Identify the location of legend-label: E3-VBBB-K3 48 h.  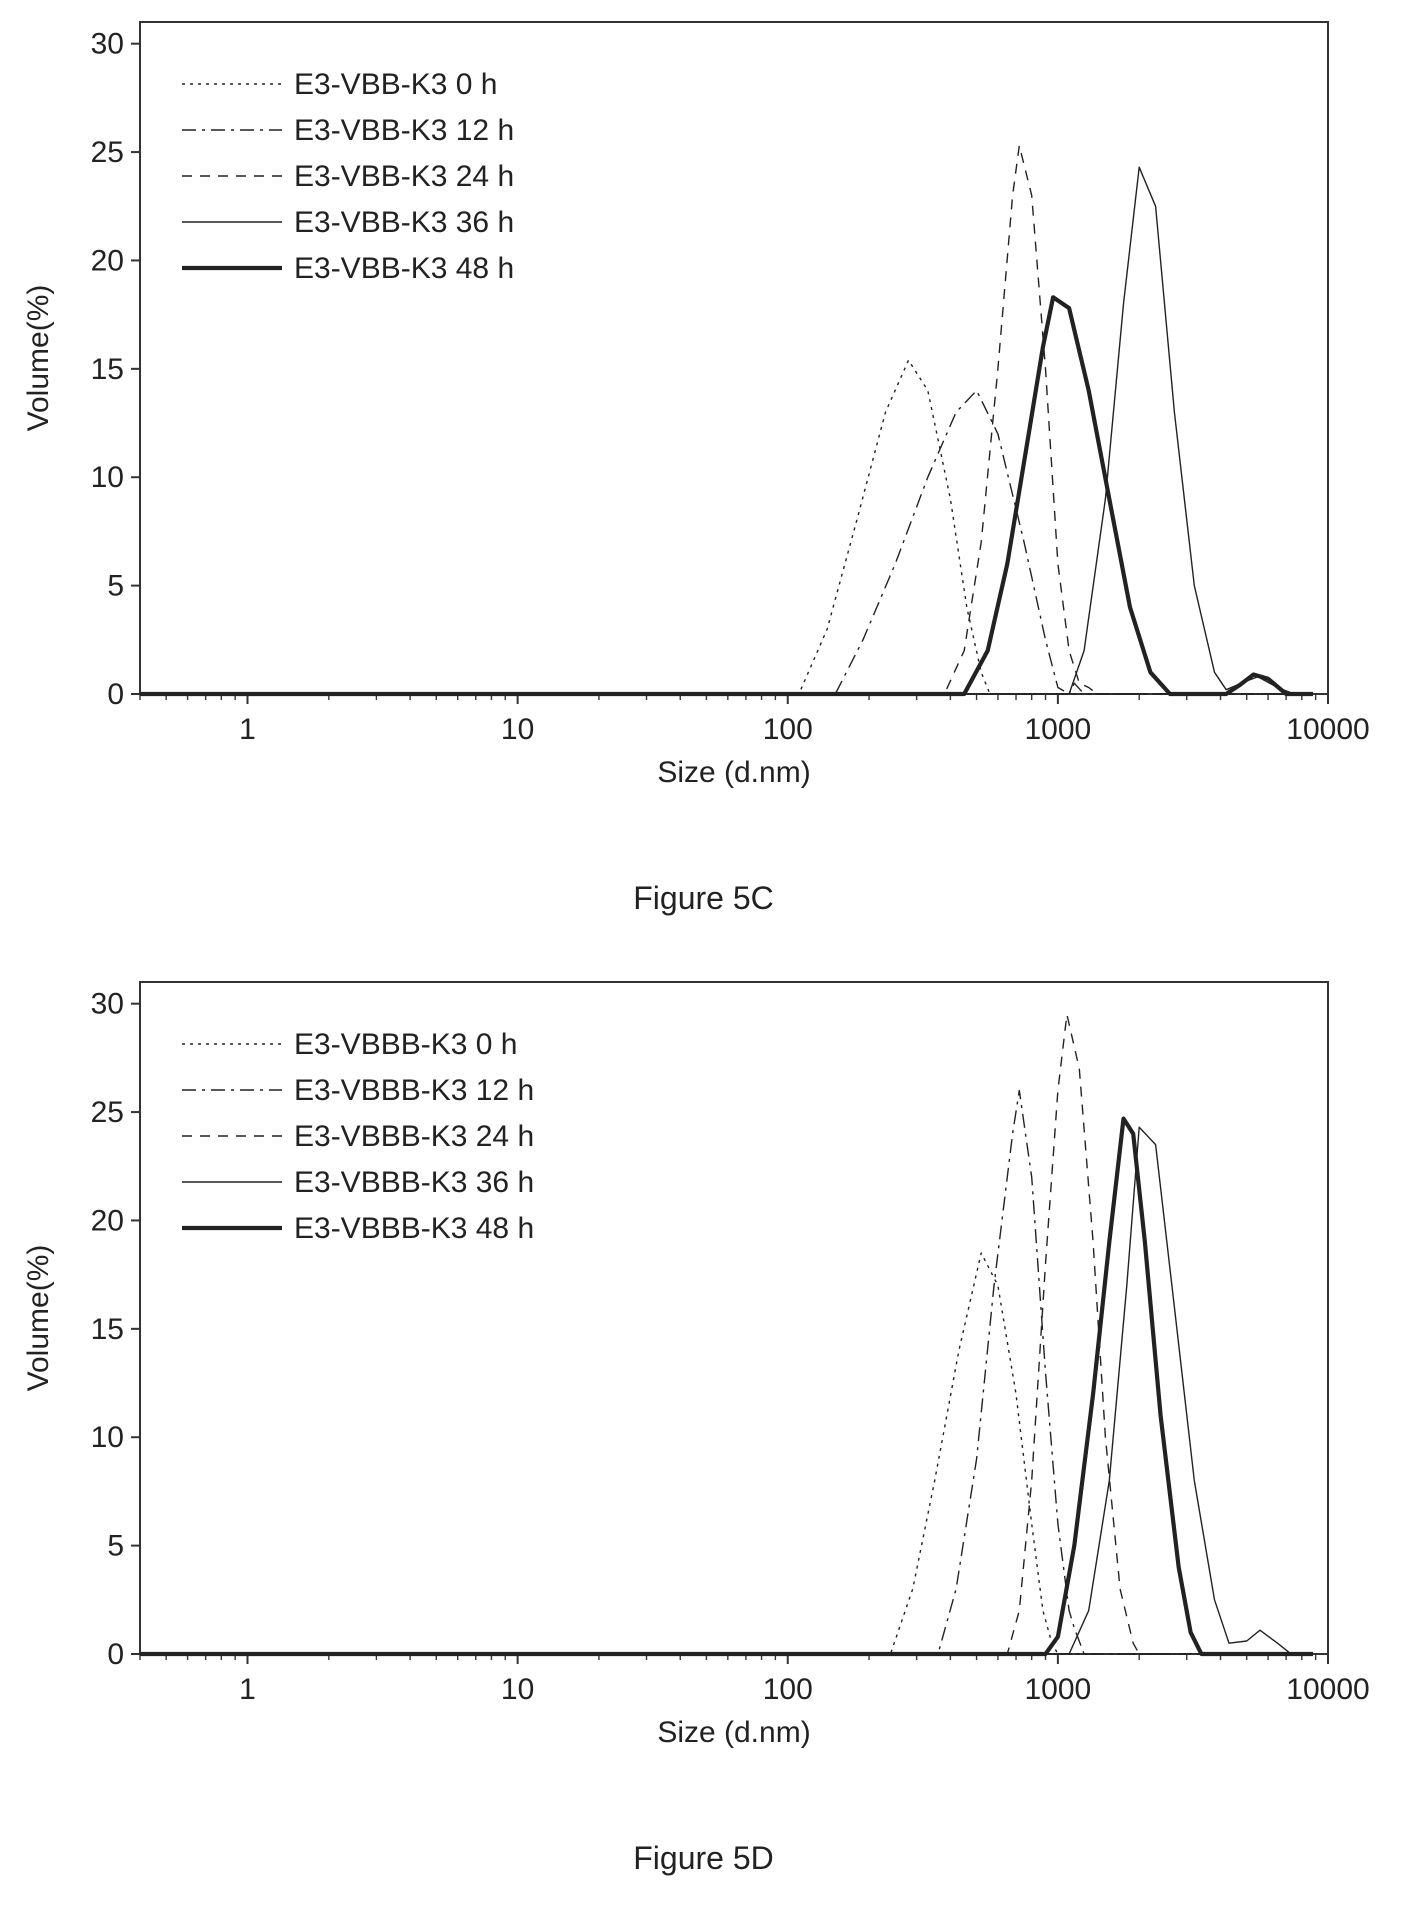
(414, 1228).